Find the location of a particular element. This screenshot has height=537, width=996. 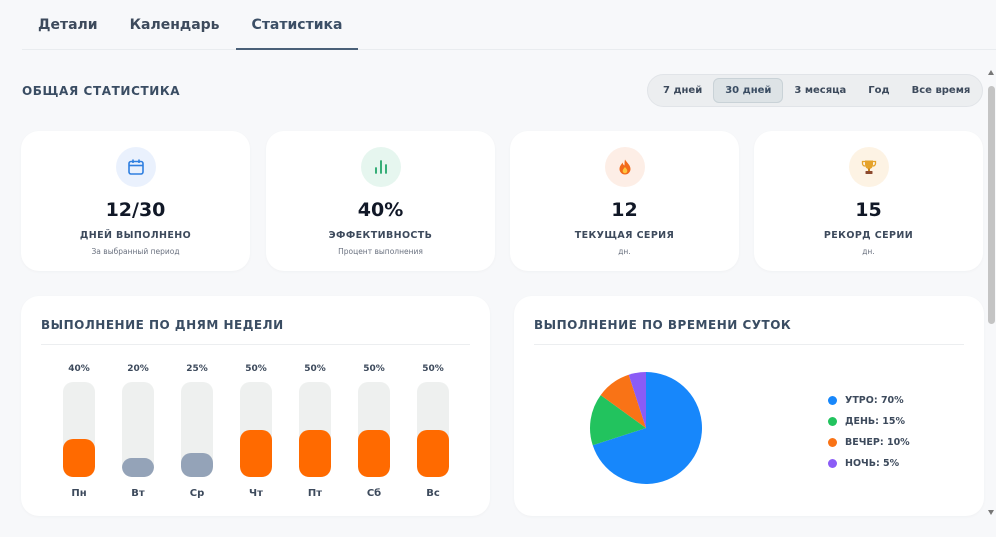

stat-value: 12 is located at coordinates (624, 210).